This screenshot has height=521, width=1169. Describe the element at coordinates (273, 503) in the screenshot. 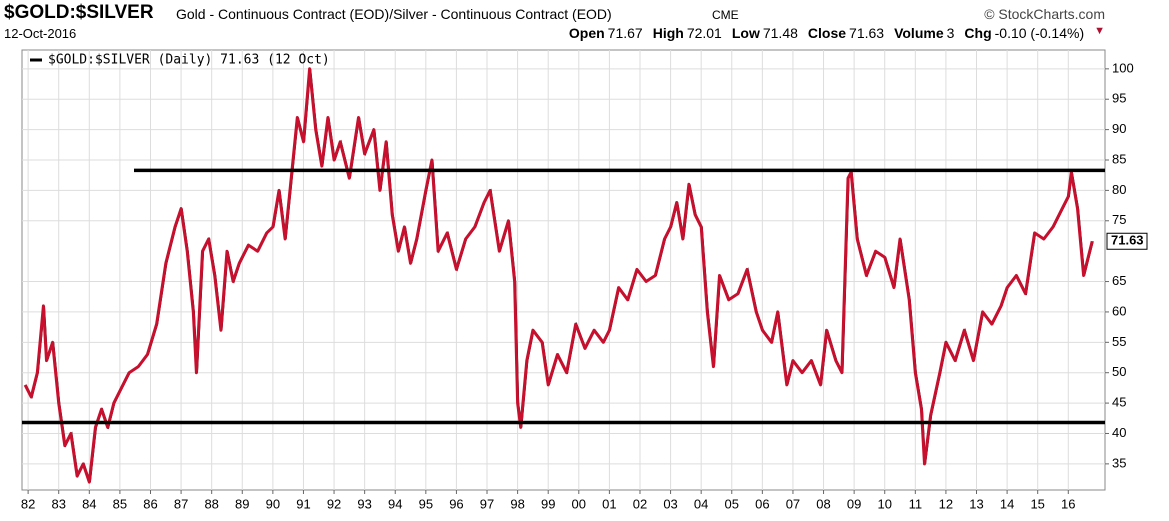

I see `x-tick-label: 90` at that location.